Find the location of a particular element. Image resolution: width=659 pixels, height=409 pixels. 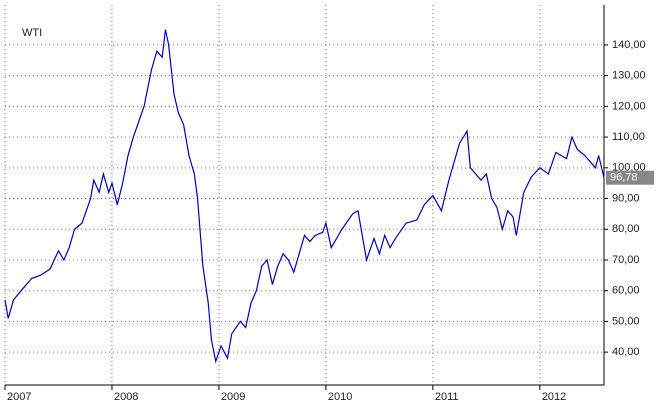

current-value-box is located at coordinates (630, 177).